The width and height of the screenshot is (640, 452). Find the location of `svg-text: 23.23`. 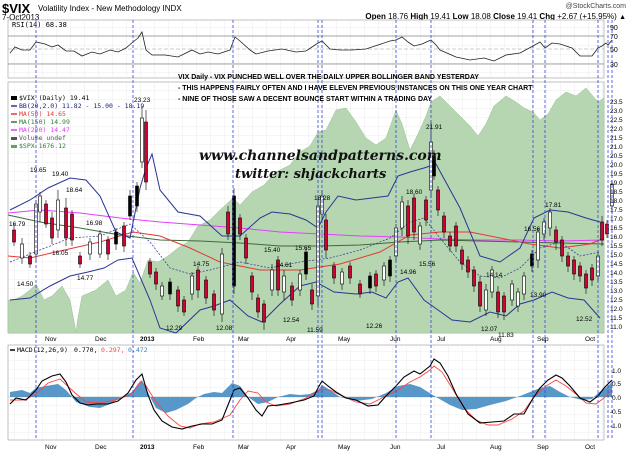

svg-text: 23.23 is located at coordinates (142, 100).